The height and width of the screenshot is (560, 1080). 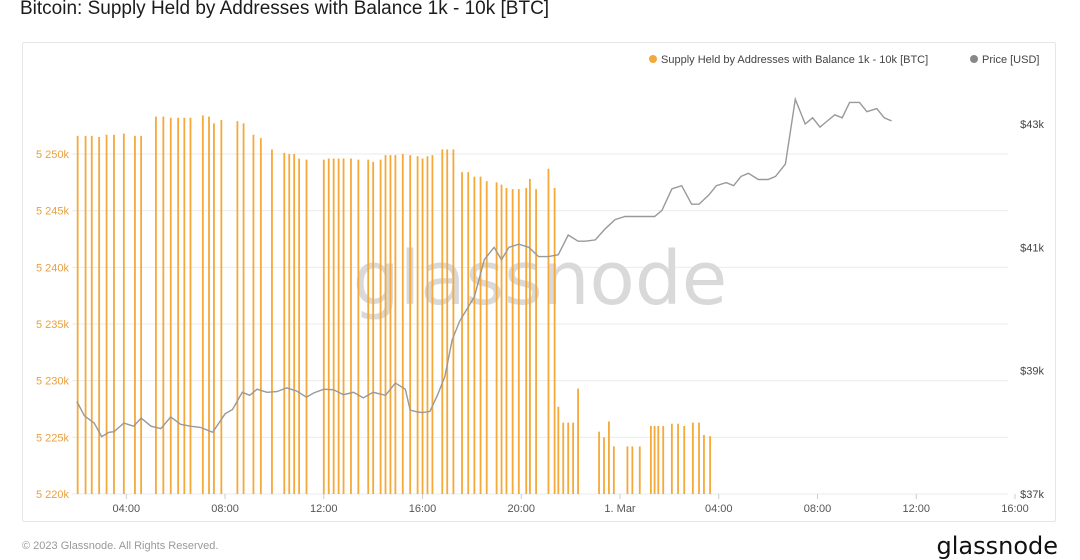 What do you see at coordinates (1032, 372) in the screenshot?
I see `right-axis-tick-label: $39k` at bounding box center [1032, 372].